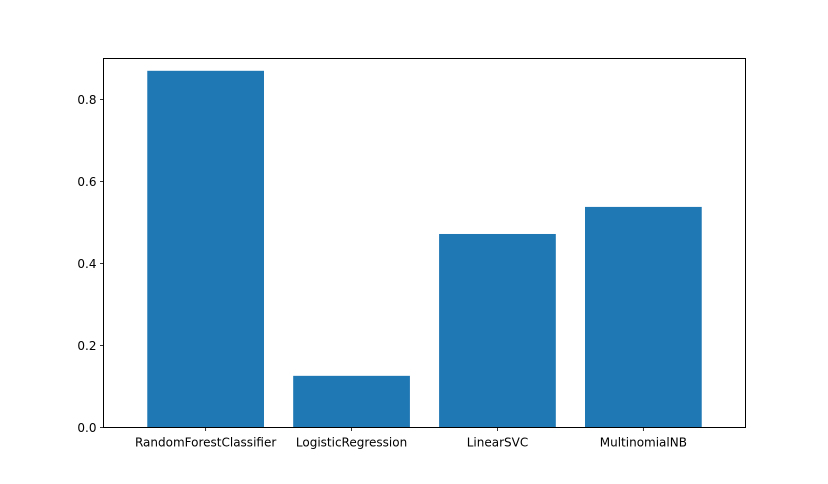 This screenshot has height=484, width=828. Describe the element at coordinates (351, 443) in the screenshot. I see `x-tick-label: LogisticRegression` at that location.